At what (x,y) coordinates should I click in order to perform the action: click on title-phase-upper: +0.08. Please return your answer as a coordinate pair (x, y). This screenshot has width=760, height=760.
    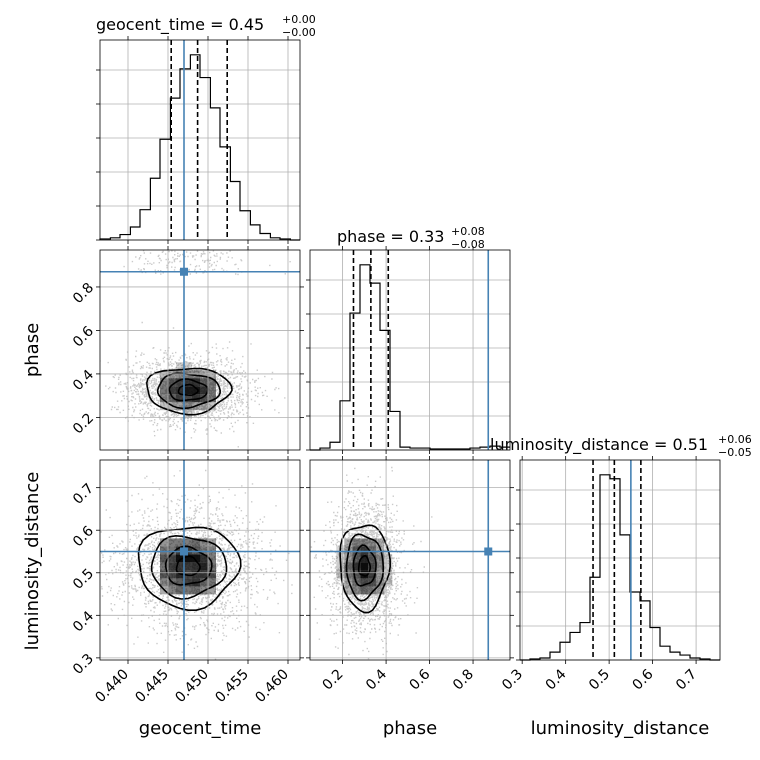
    Looking at the image, I should click on (468, 231).